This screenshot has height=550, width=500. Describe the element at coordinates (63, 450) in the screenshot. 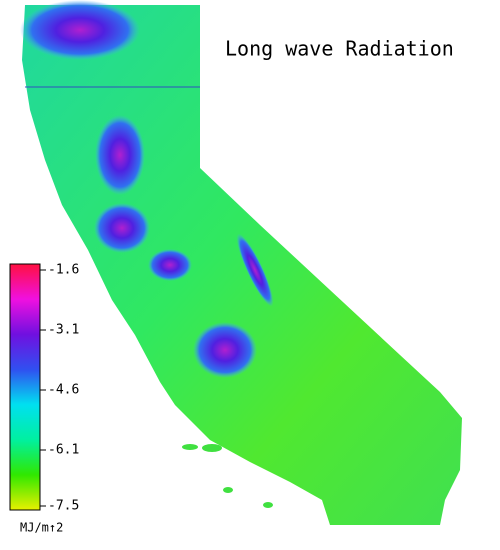

I see `tick-label: -6.1` at that location.